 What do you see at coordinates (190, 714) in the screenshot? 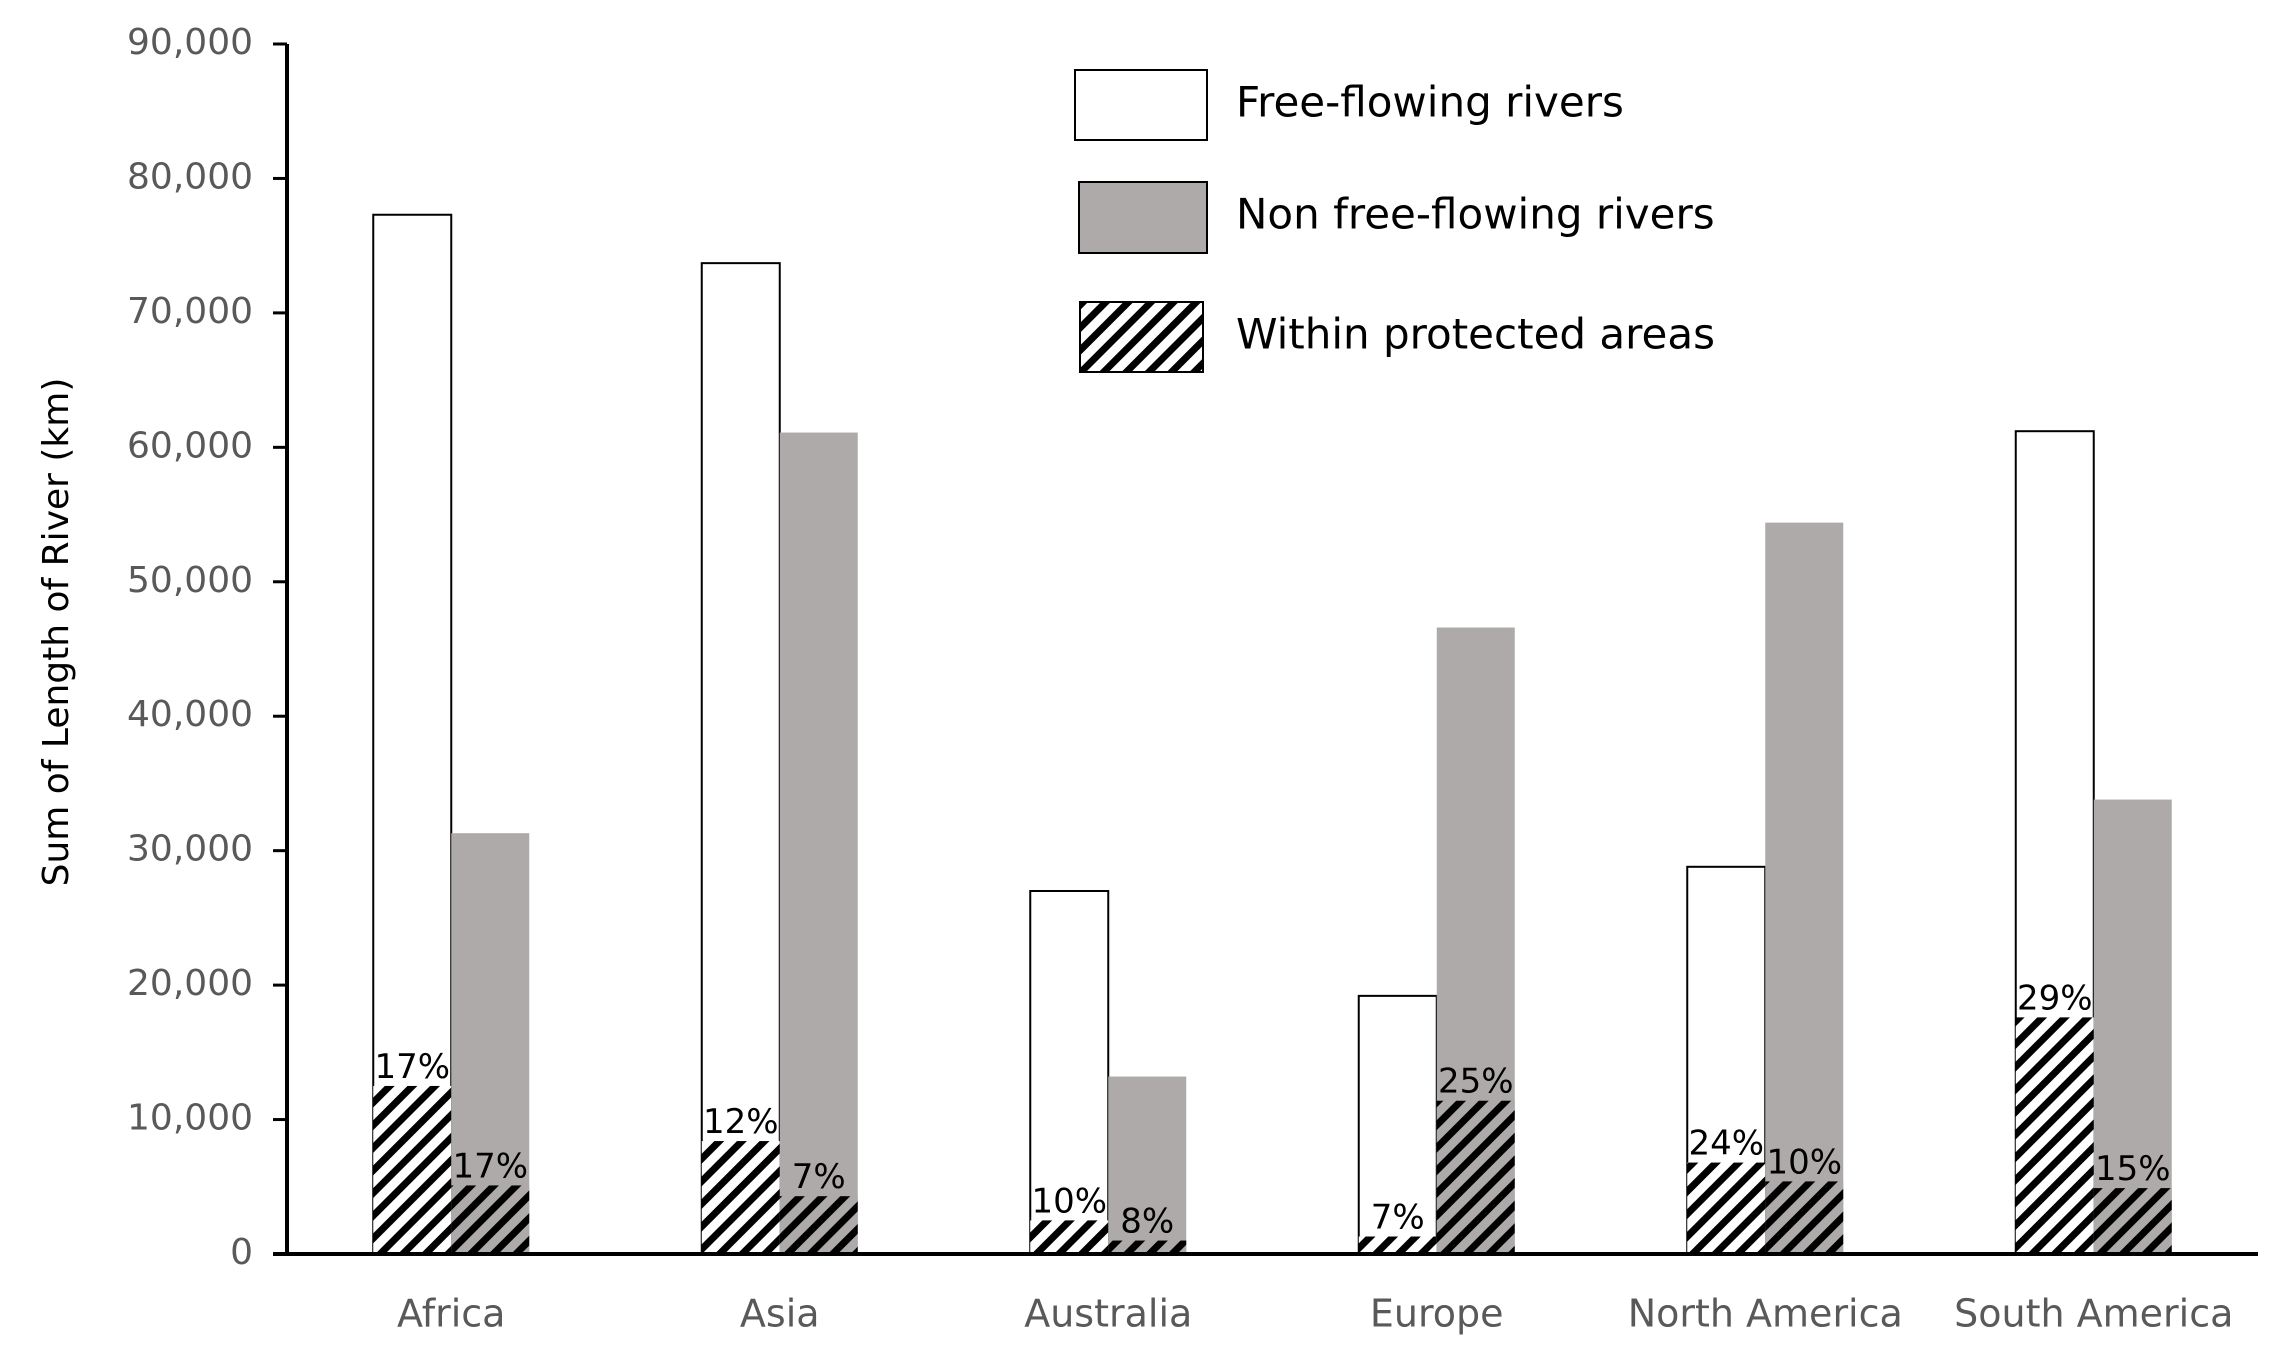
I see `y-tick-label: 40,000` at bounding box center [190, 714].